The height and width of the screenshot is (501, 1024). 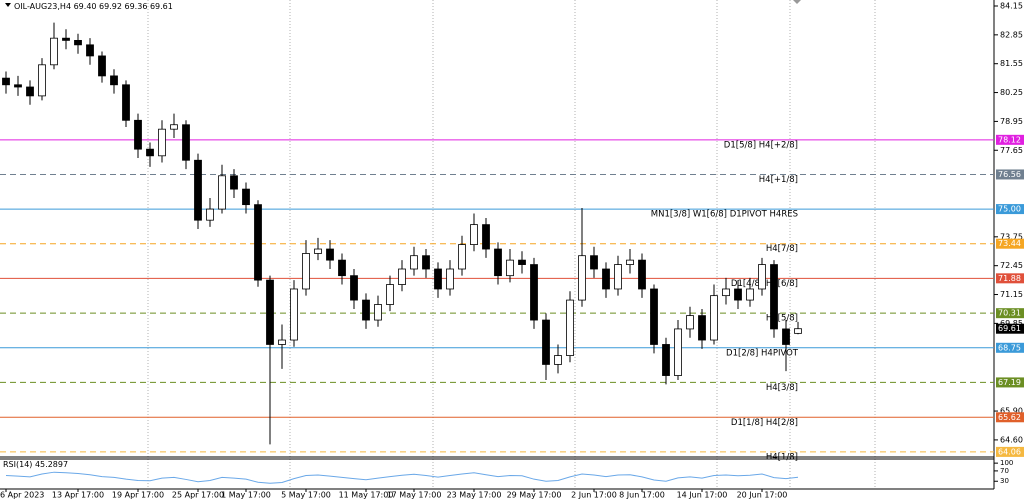 What do you see at coordinates (414, 495) in the screenshot?
I see `x-tick-label: 17 May 17:00` at bounding box center [414, 495].